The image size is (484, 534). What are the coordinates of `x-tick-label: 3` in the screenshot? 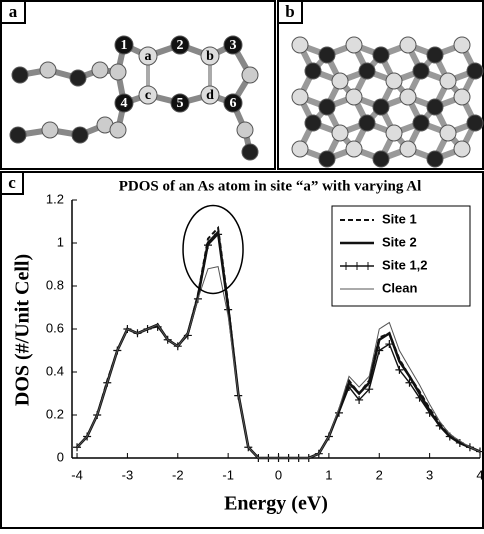 It's located at (429, 474).